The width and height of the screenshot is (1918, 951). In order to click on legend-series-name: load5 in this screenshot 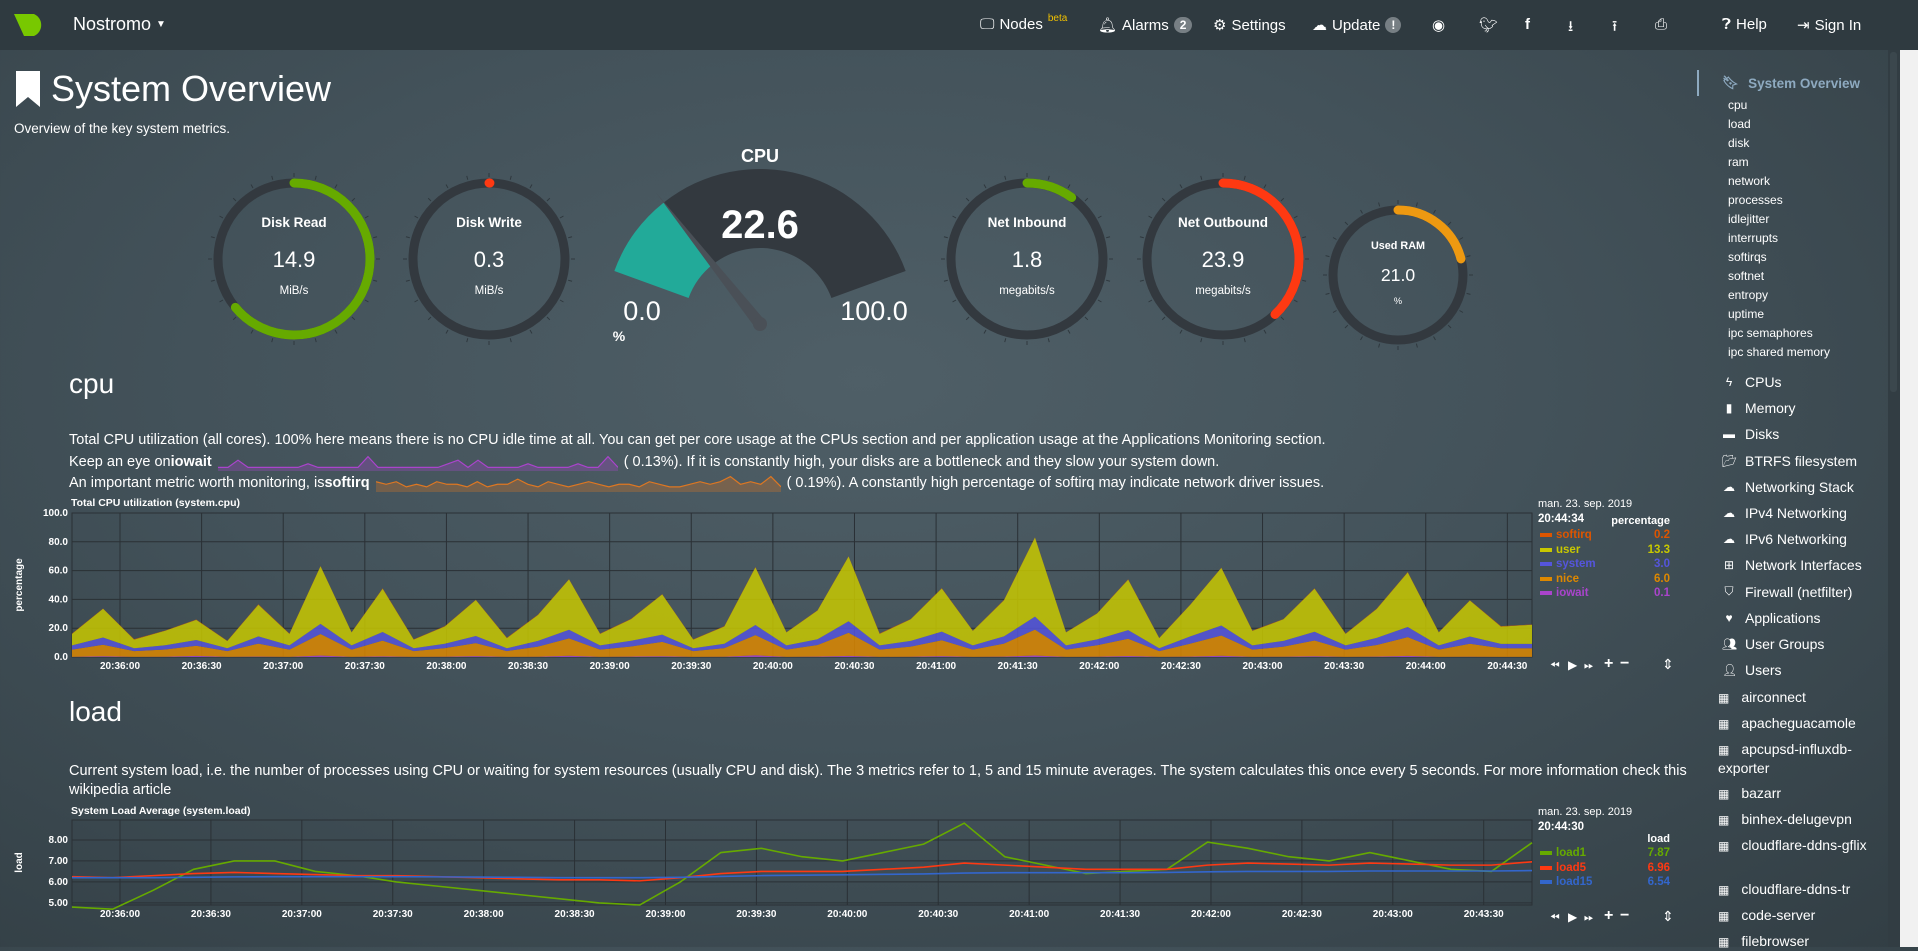, I will do `click(1571, 867)`.